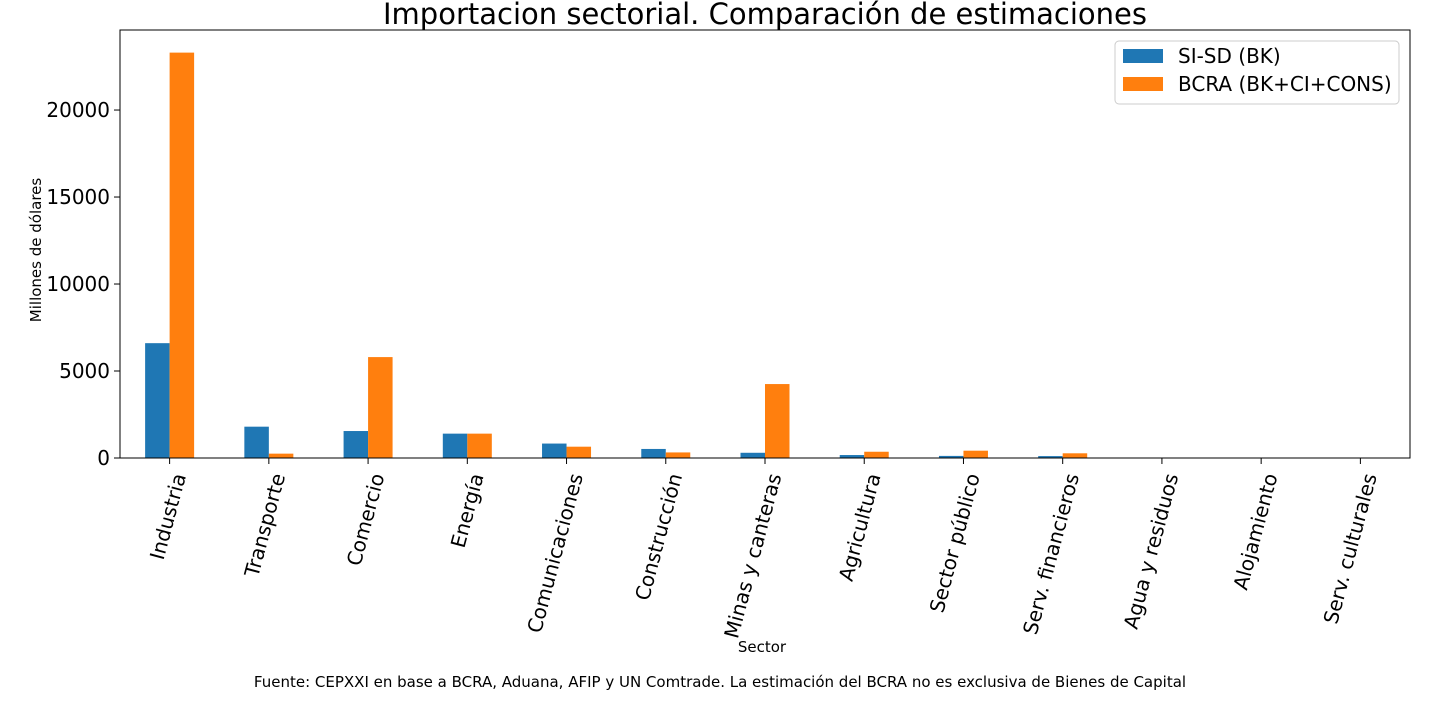 The height and width of the screenshot is (720, 1440). I want to click on y-tick-label-4: 20000, so click(78, 110).